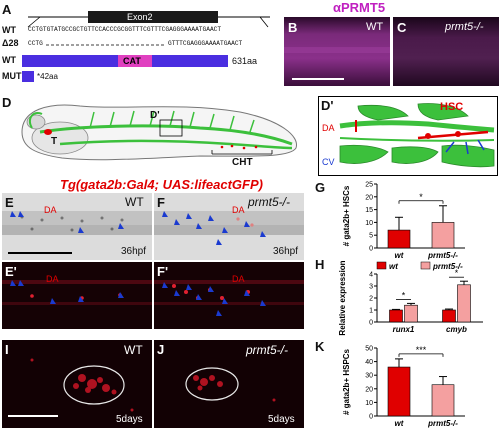  What do you see at coordinates (369, 362) in the screenshot?
I see `y-tick-label: 40` at bounding box center [369, 362].